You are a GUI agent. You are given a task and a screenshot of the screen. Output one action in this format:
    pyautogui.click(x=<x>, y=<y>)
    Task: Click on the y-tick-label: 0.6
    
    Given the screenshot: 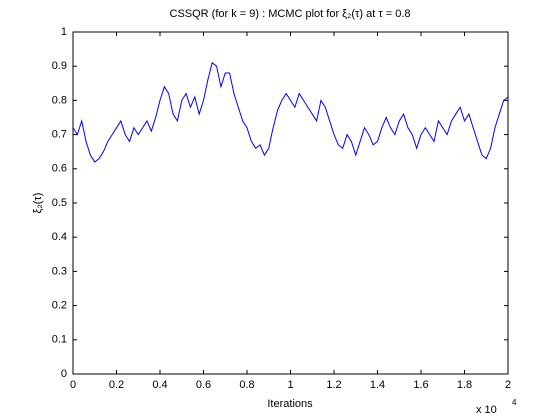 What is the action you would take?
    pyautogui.click(x=59, y=169)
    